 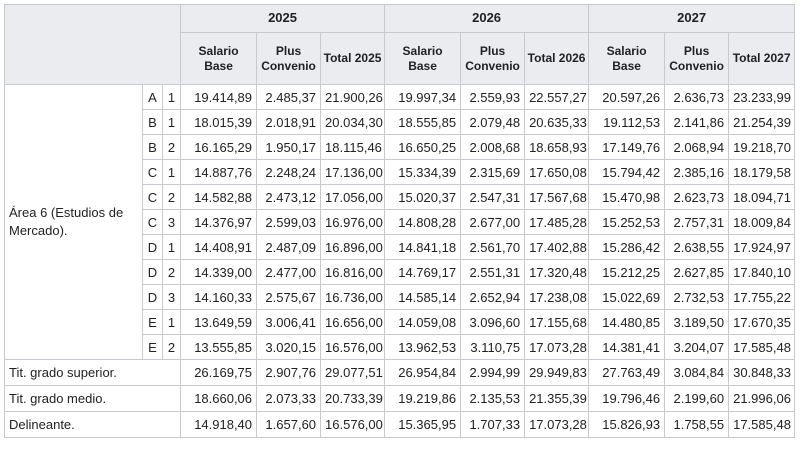 I want to click on value-cell: 13.649,59, so click(x=219, y=322).